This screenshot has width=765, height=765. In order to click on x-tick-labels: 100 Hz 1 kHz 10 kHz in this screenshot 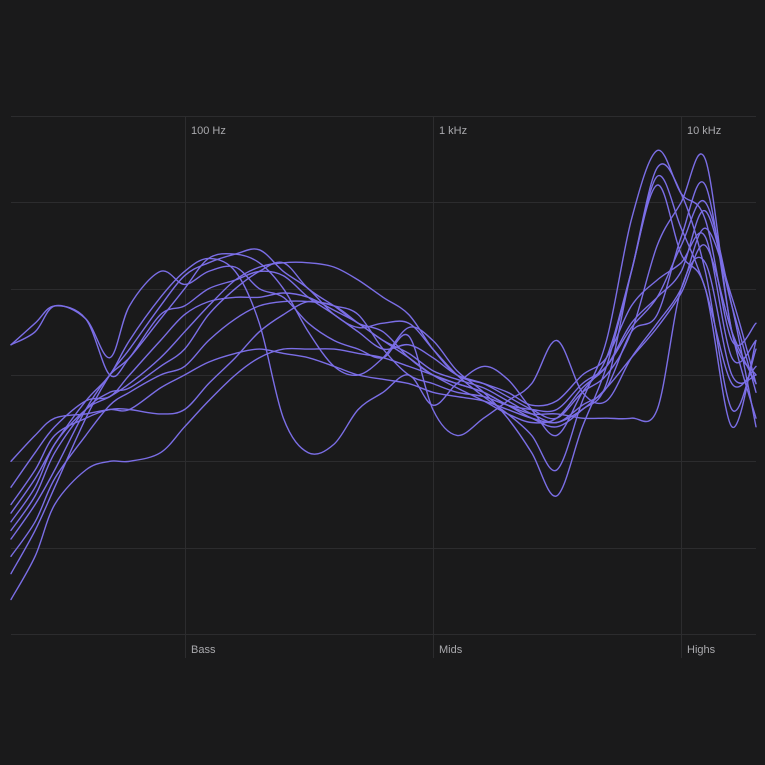, I will do `click(456, 131)`.